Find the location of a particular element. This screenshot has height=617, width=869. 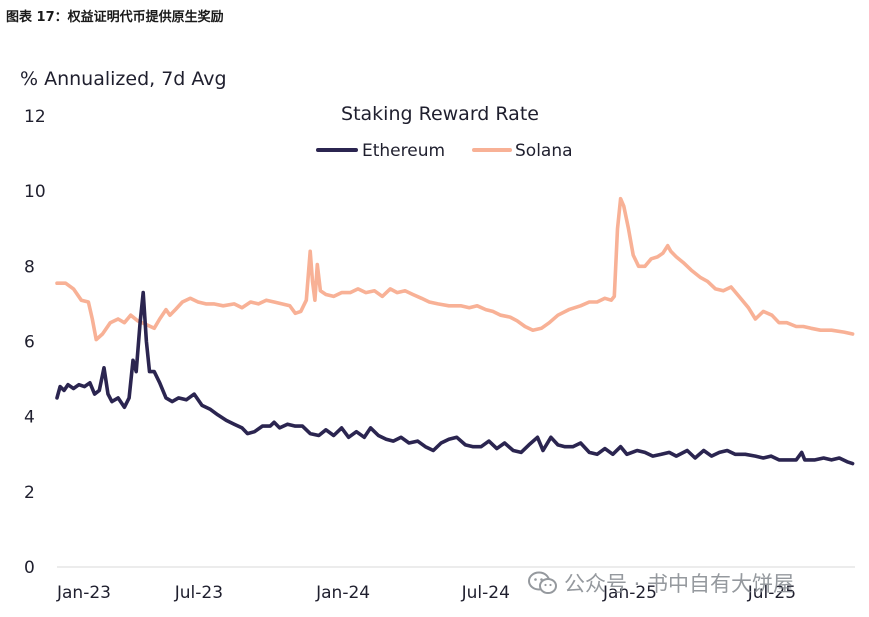

x-axis-ticks: Jan-23 Jul-23 Jan-24 Jul-24 Jan-25 Jul-25 is located at coordinates (426, 593).